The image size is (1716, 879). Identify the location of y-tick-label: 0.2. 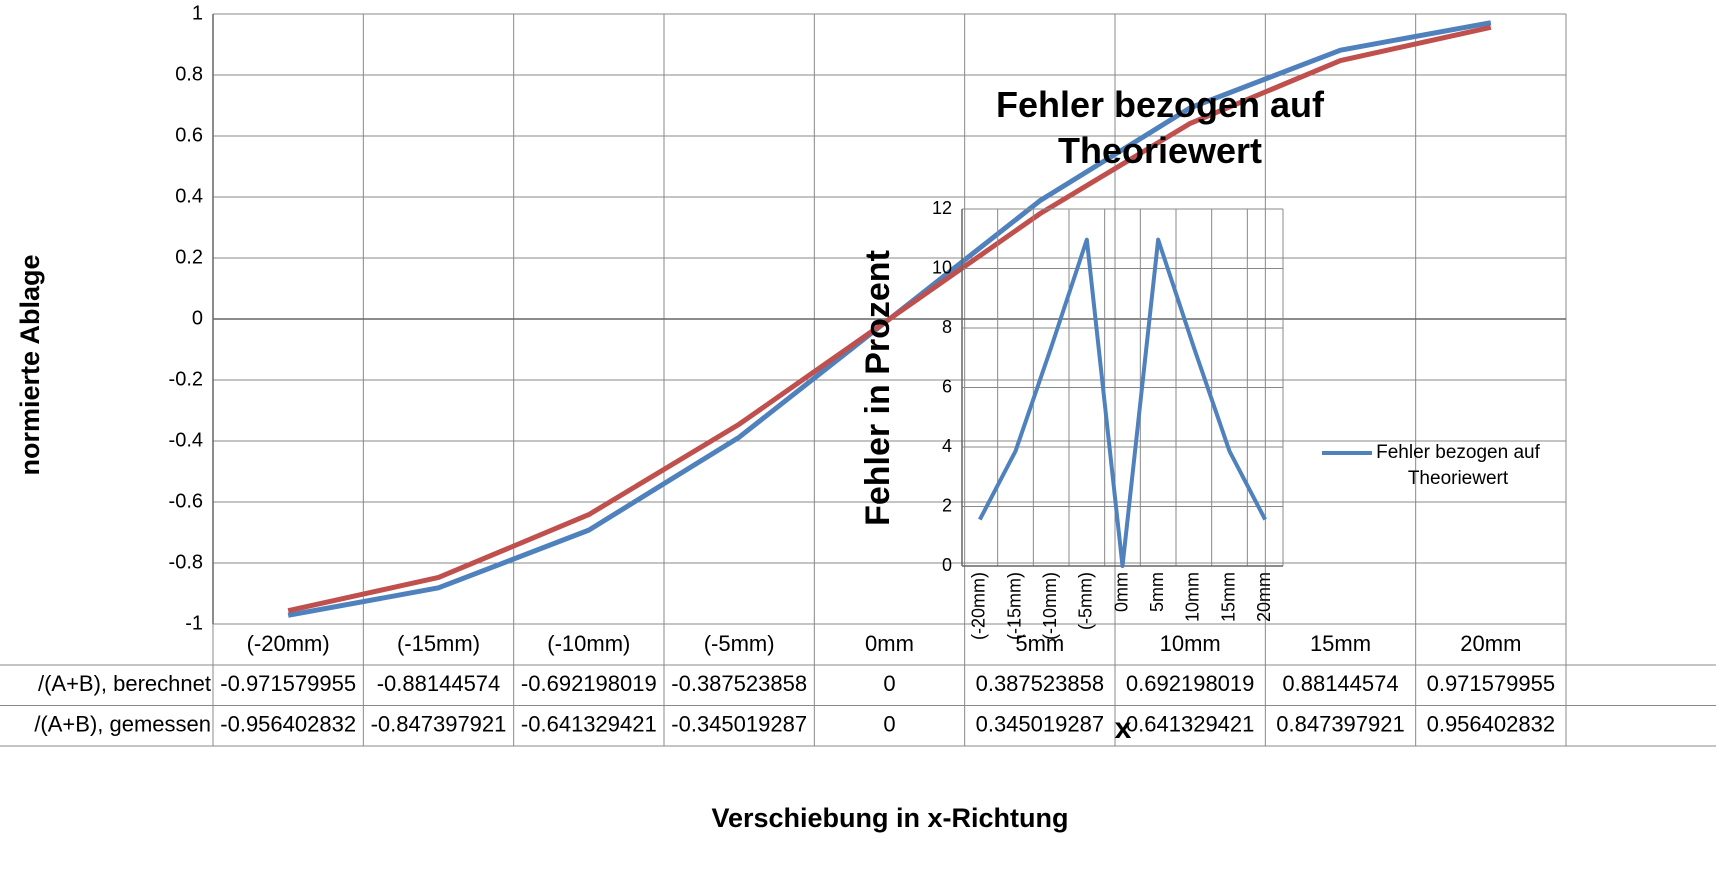
(189, 257).